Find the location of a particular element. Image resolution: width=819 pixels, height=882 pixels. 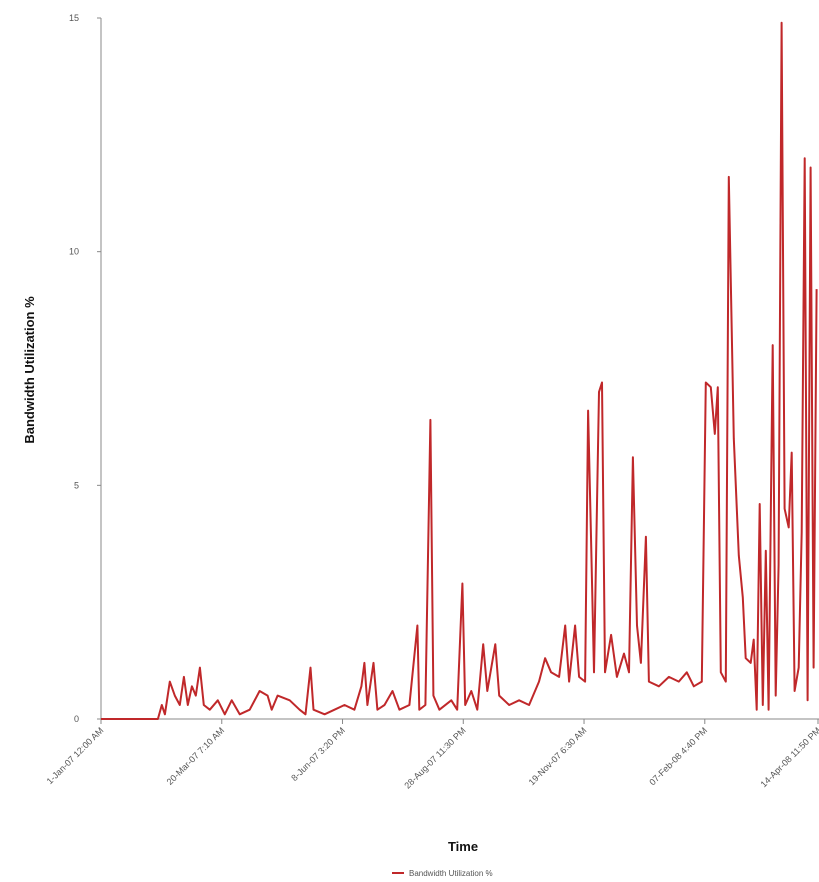

y-axis-title: Bandwidth Utilization % is located at coordinates (29, 370).